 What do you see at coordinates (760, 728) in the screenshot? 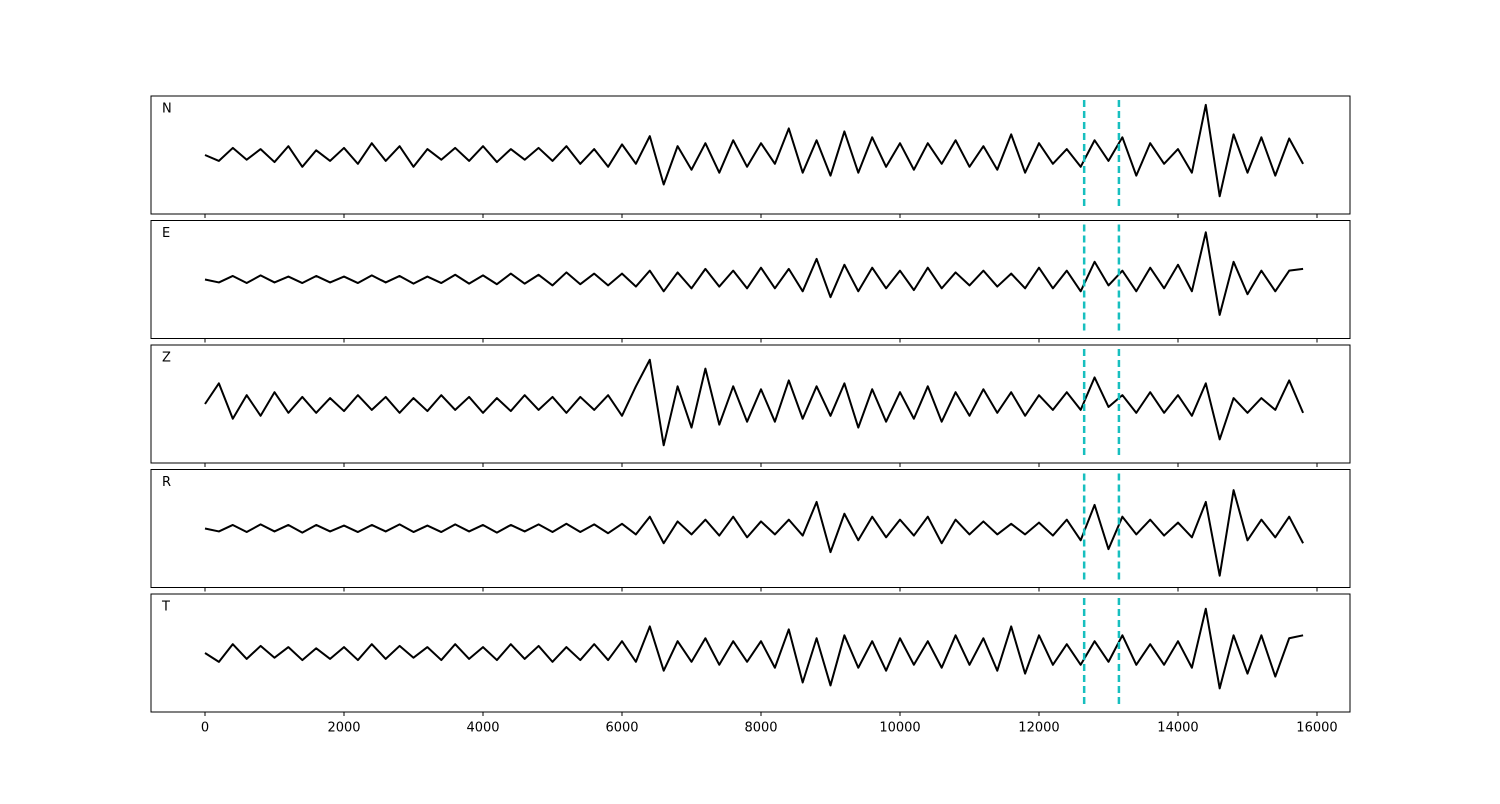
I see `x-tick-label: 8000` at bounding box center [760, 728].